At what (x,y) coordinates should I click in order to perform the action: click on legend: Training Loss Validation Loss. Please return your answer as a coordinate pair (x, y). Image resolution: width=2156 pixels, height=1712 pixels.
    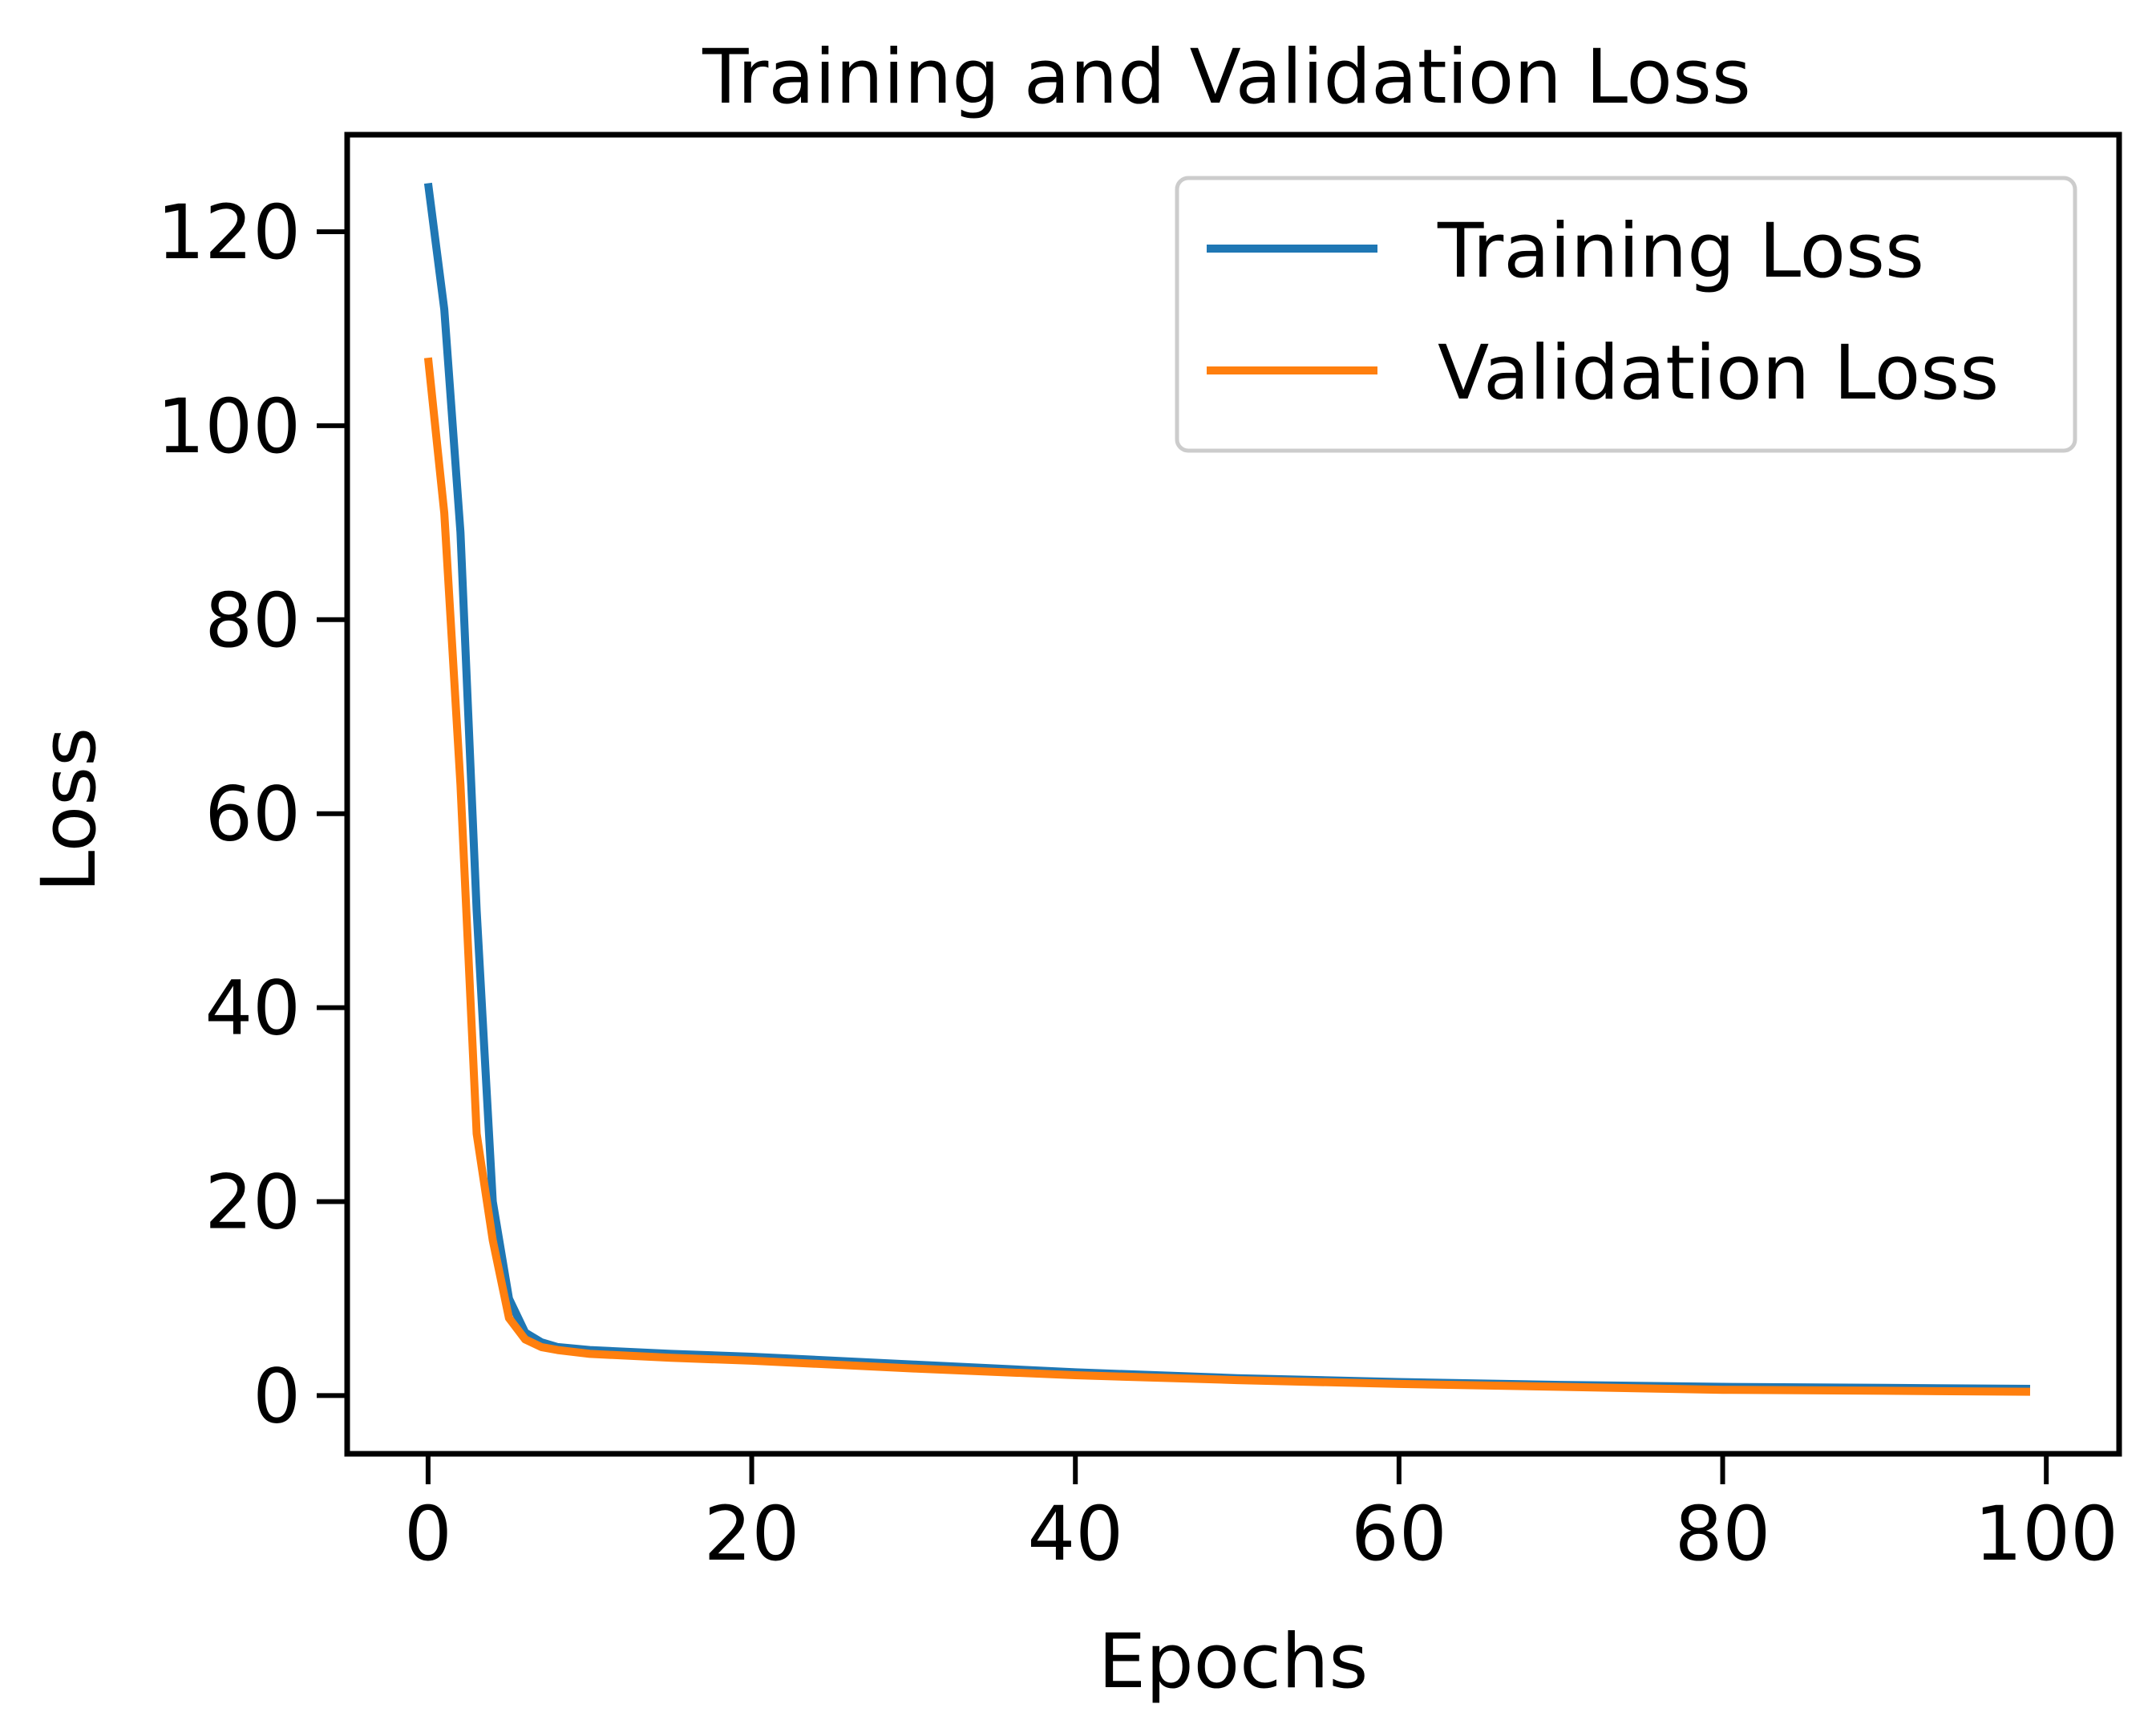
    Looking at the image, I should click on (1626, 315).